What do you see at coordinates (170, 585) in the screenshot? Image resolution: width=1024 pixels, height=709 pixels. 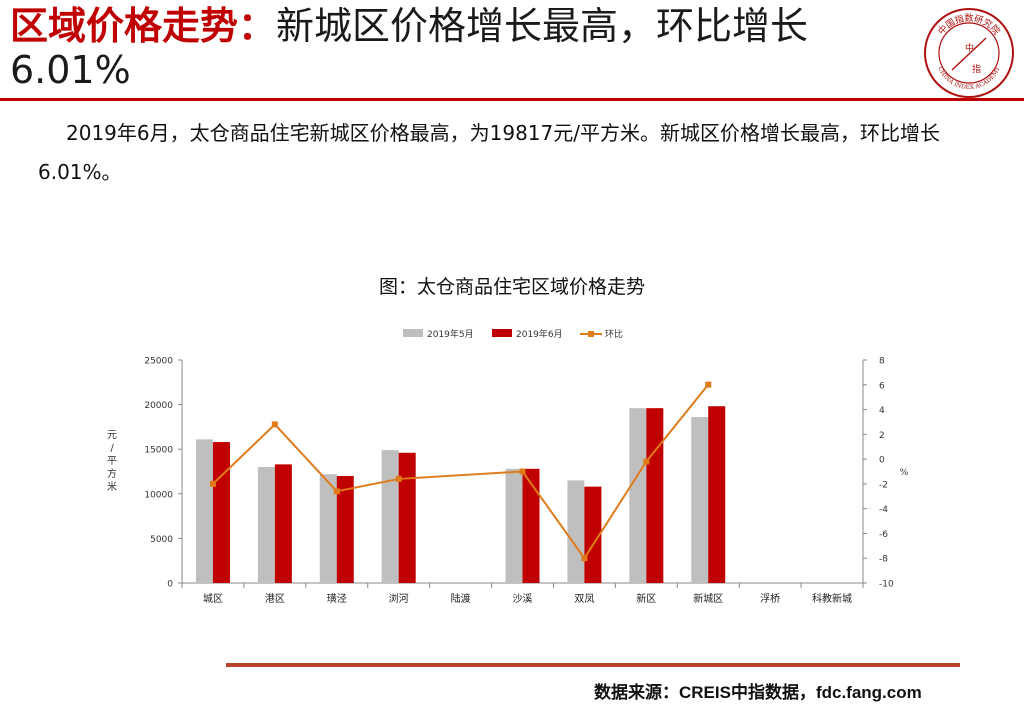 I see `left-tick-label: 0` at bounding box center [170, 585].